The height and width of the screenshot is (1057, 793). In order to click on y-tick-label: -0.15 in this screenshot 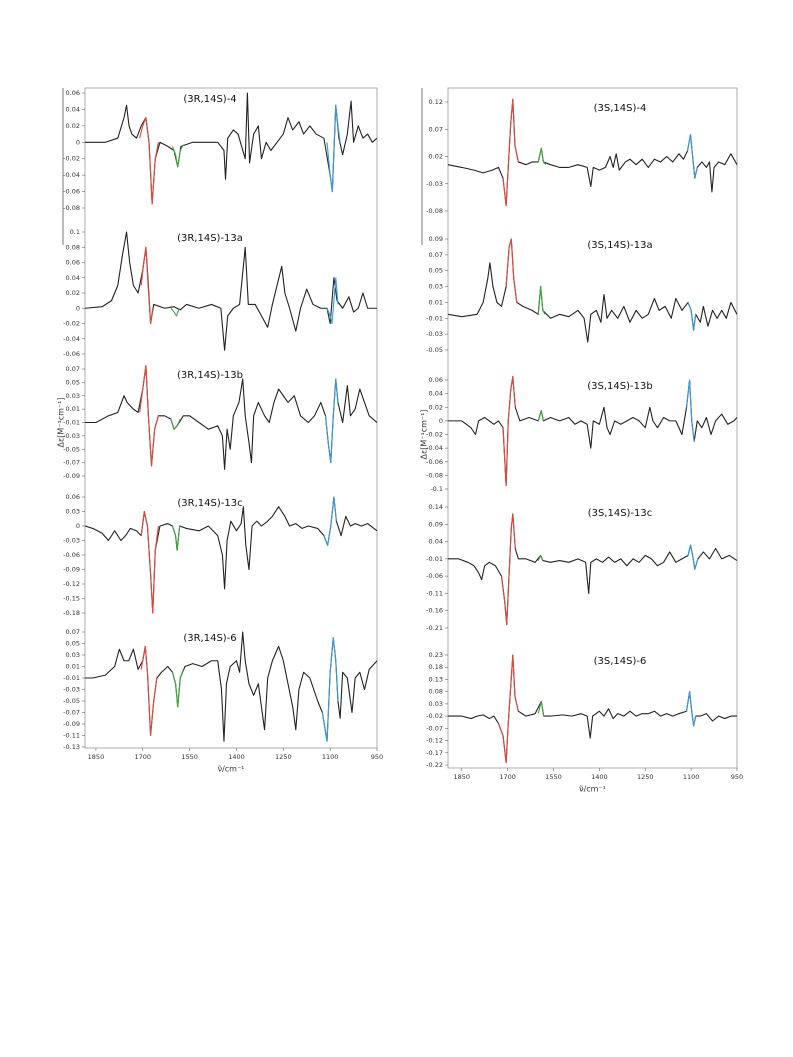, I will do `click(71, 599)`.